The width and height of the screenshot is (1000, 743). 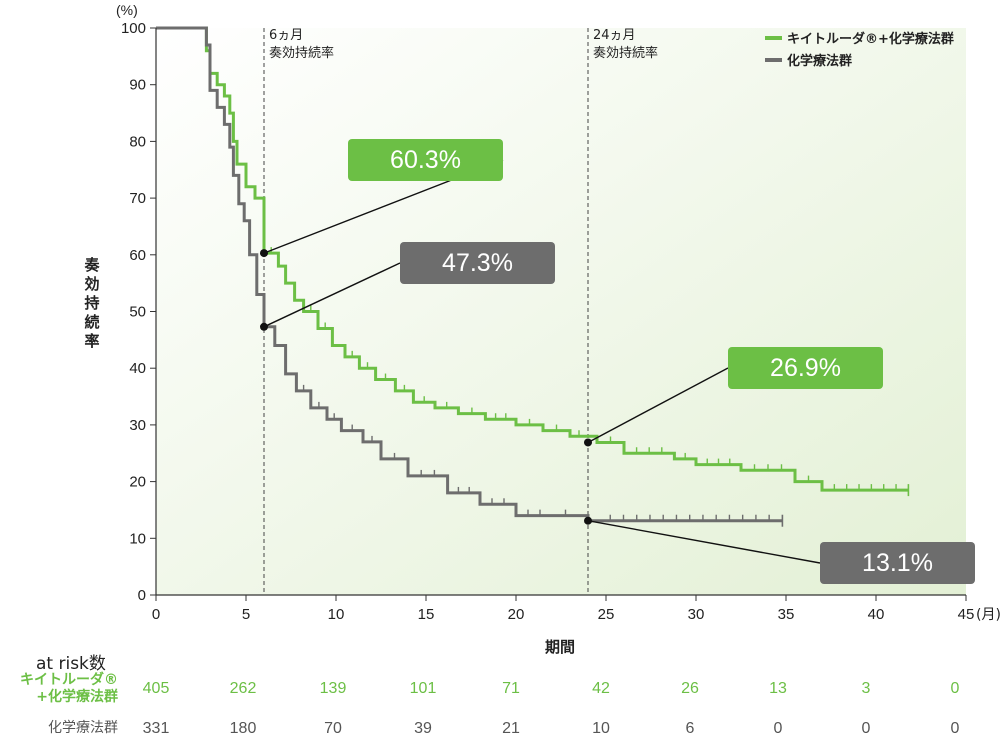 I want to click on at-risk-value: 331, so click(x=156, y=728).